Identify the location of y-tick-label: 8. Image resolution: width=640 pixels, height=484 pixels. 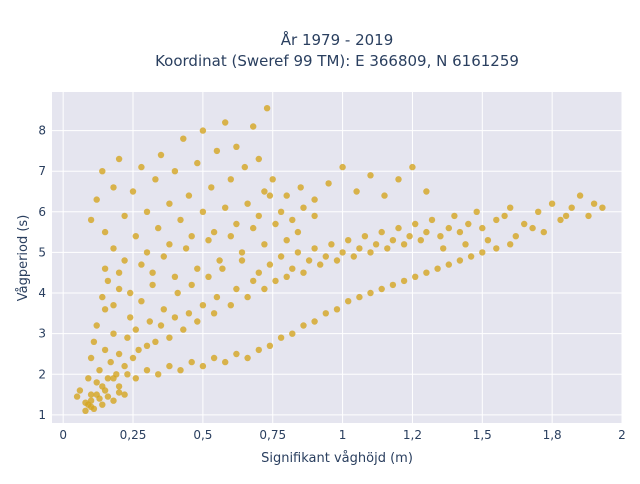
(42, 131).